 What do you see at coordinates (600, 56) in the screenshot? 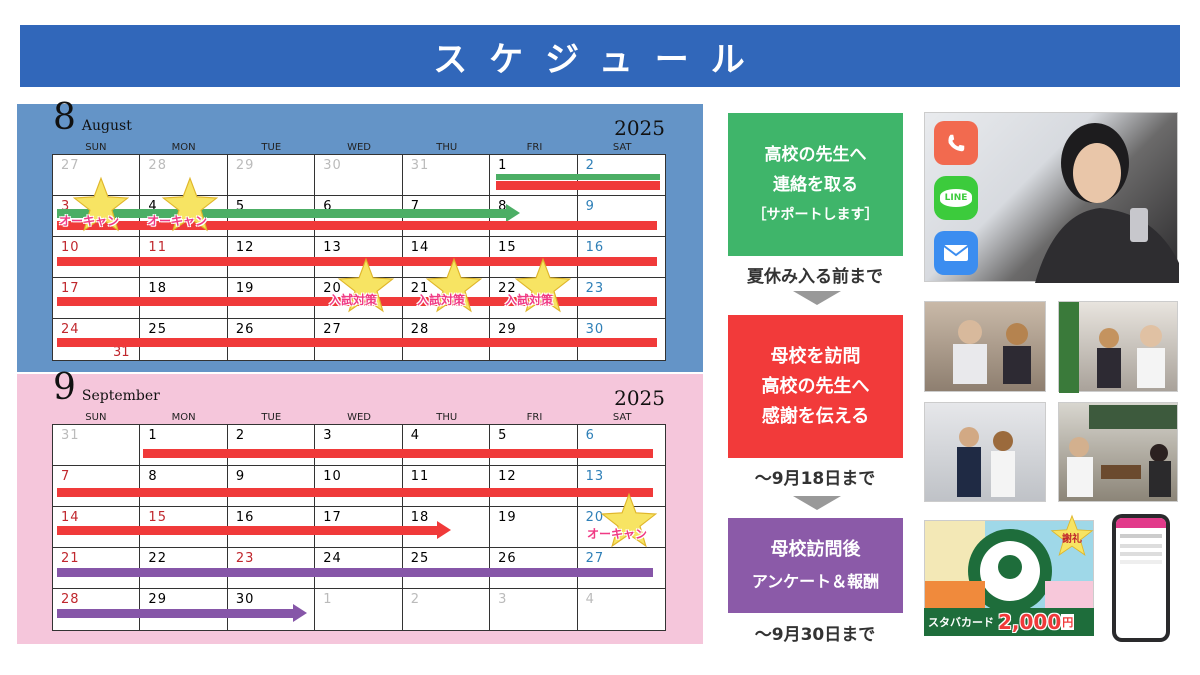
I see `page-title: スケジュール` at bounding box center [600, 56].